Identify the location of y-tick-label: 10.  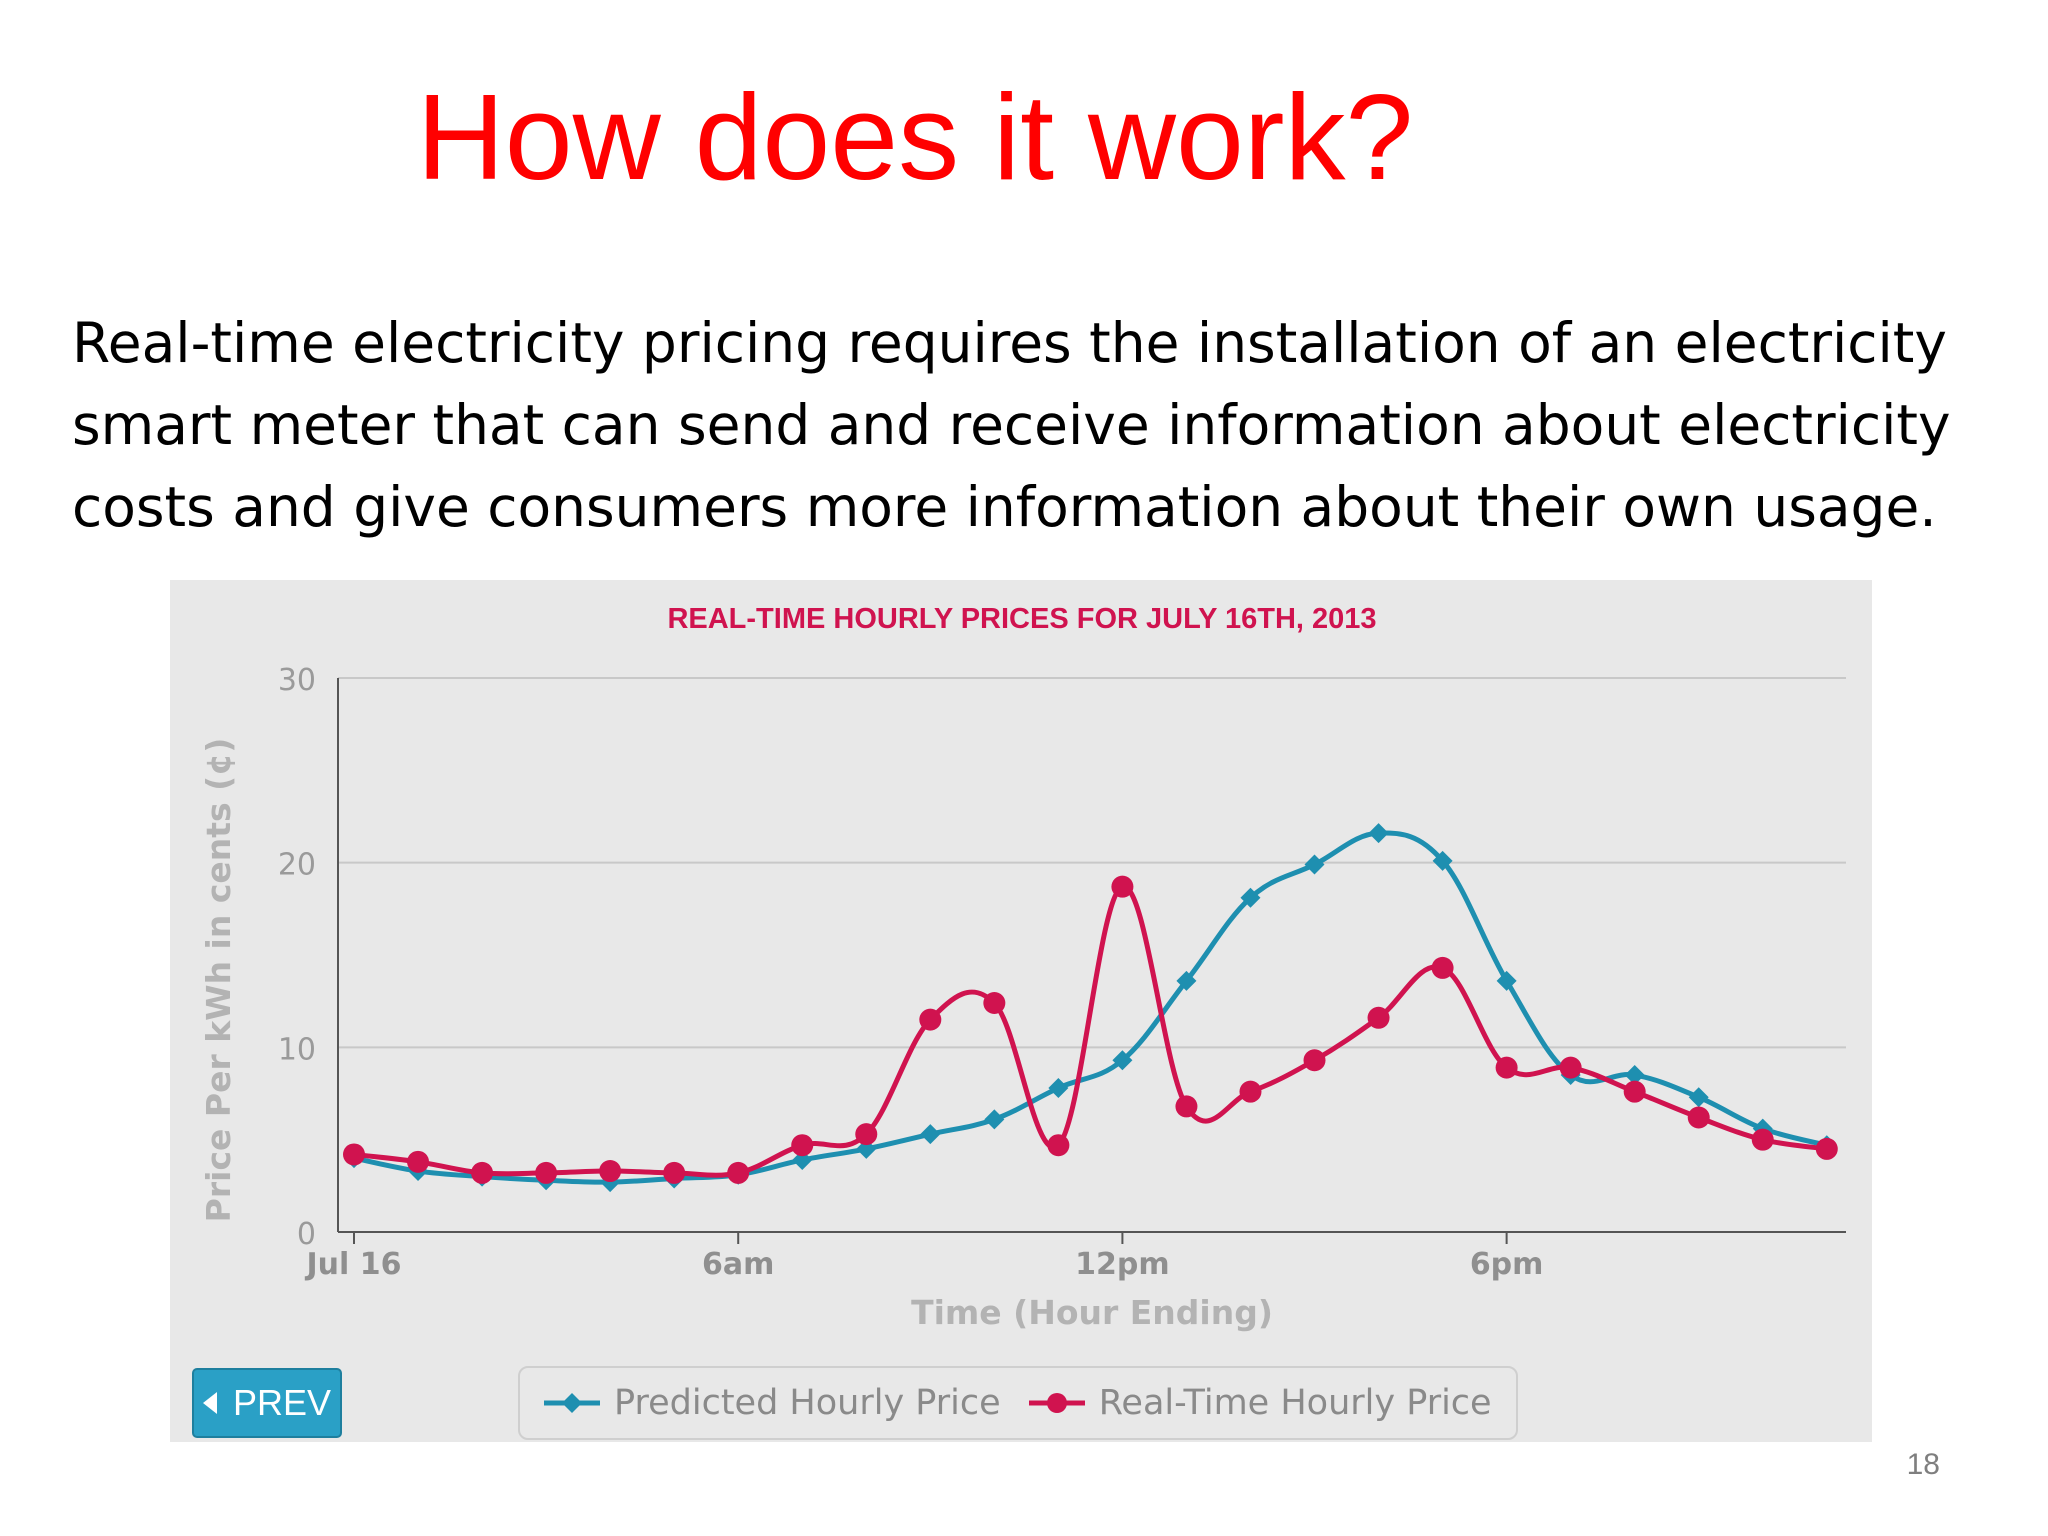
(297, 1049).